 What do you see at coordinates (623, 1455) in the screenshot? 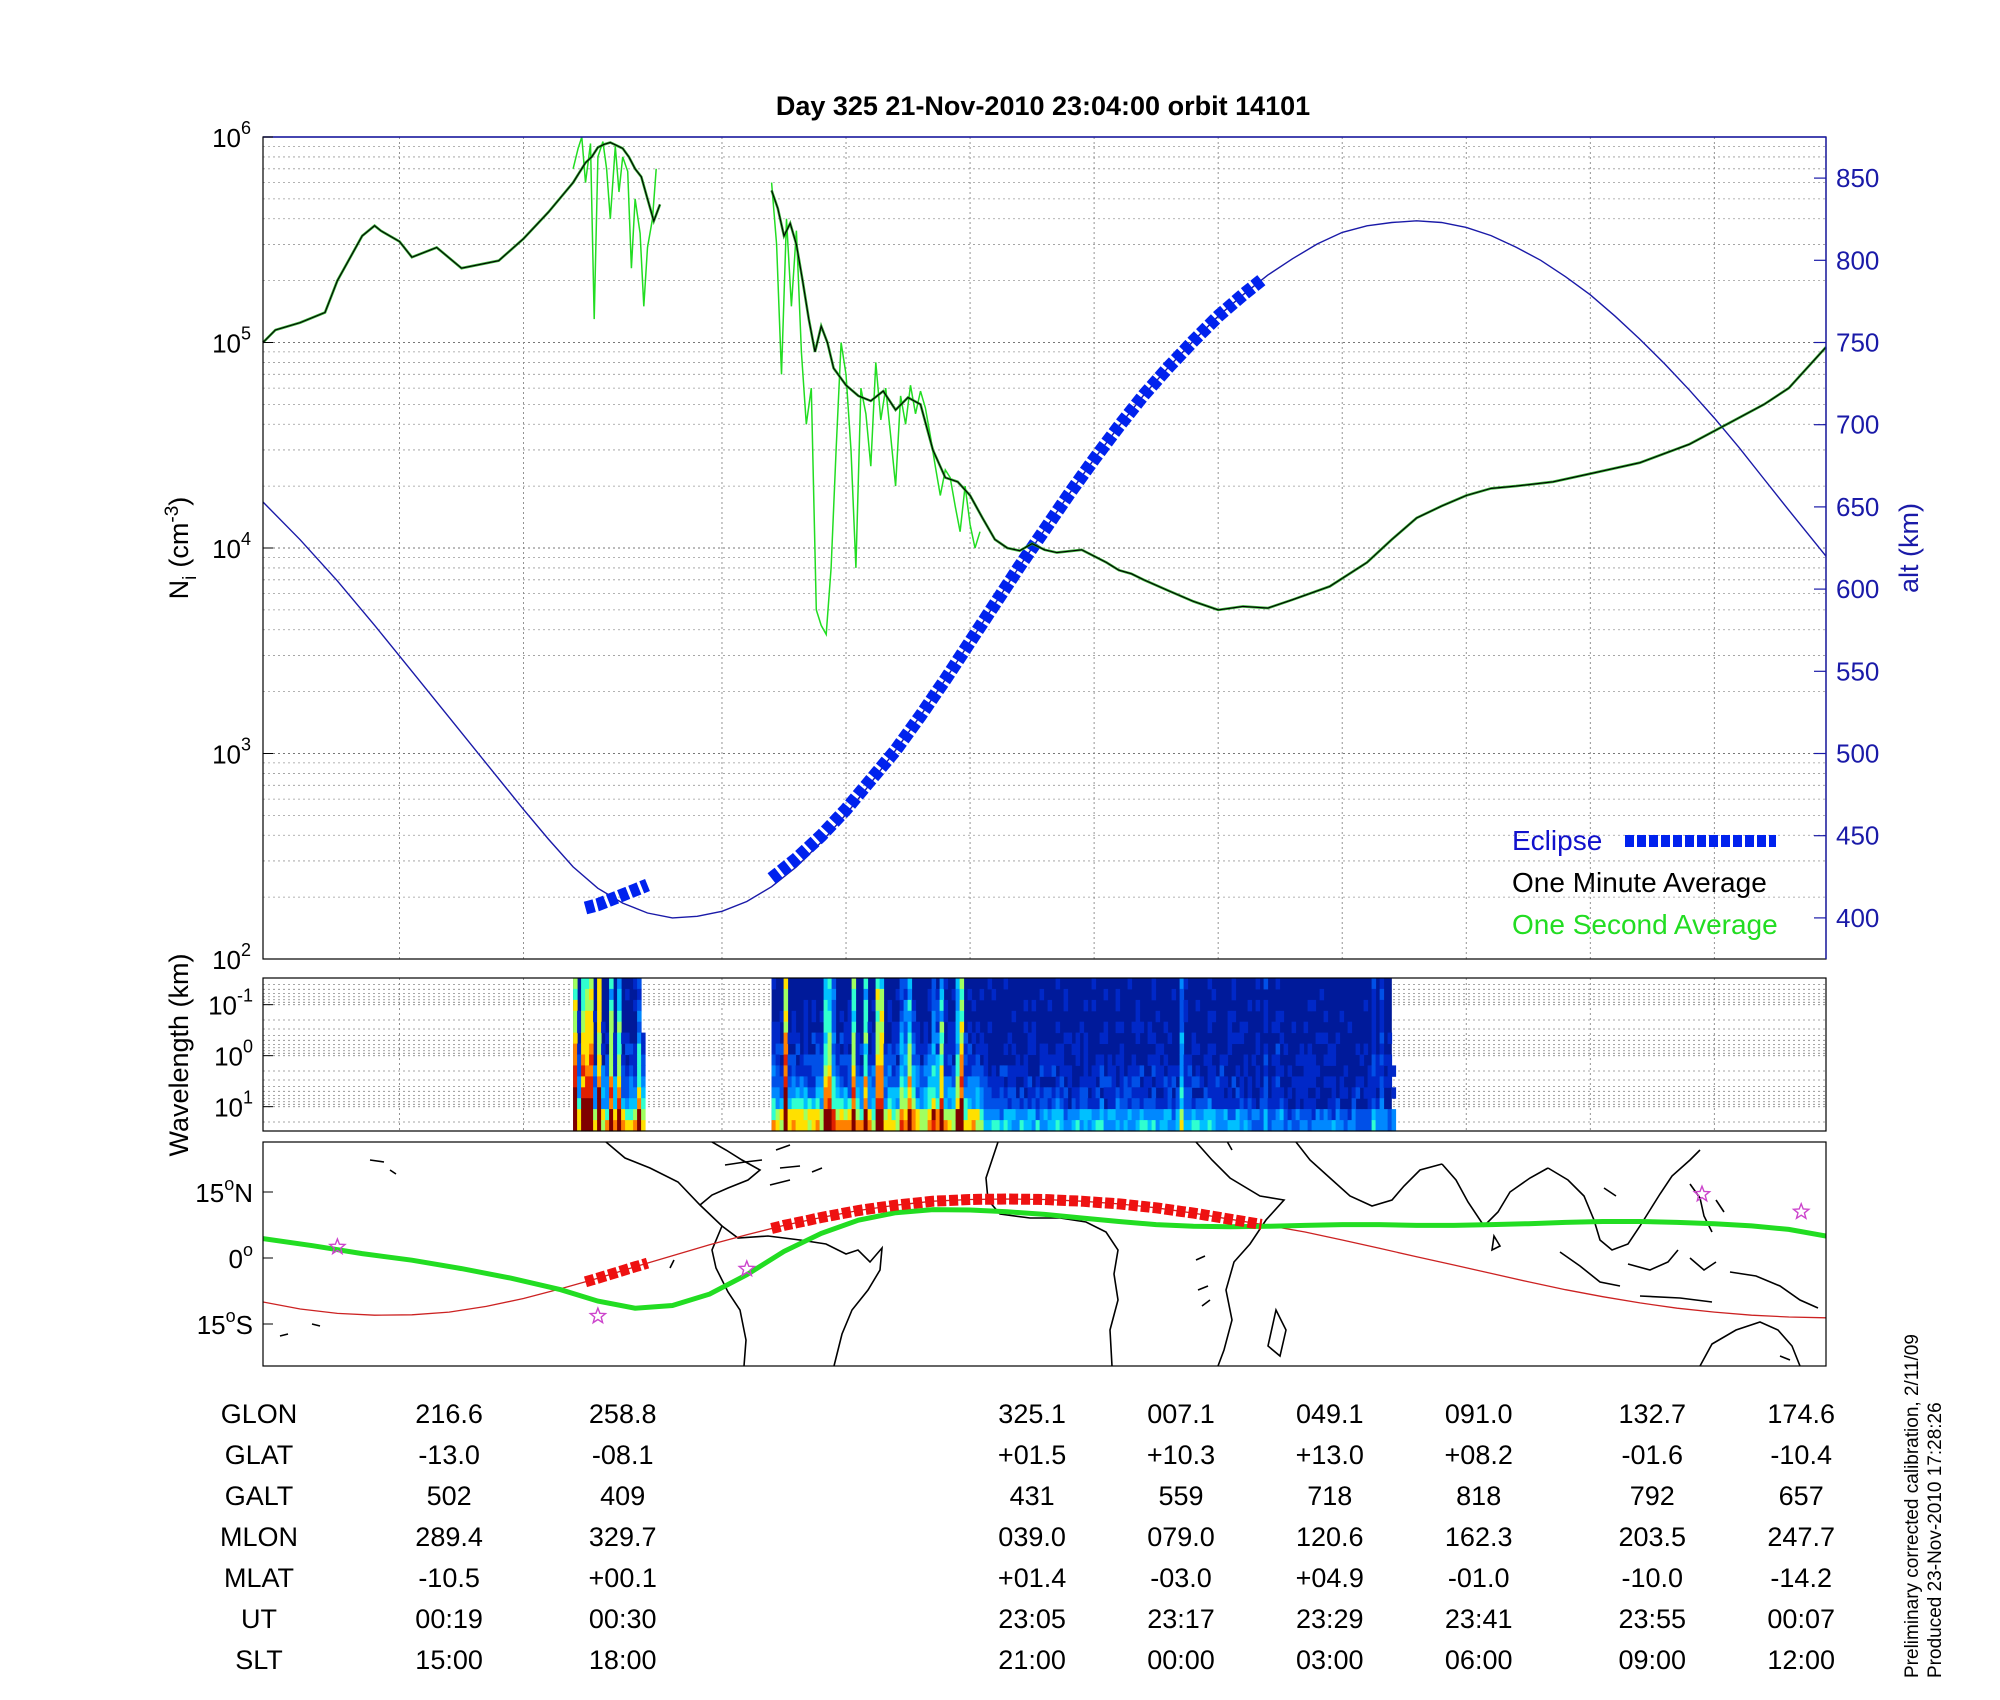
I see `ephemeris-cell: -08.1` at bounding box center [623, 1455].